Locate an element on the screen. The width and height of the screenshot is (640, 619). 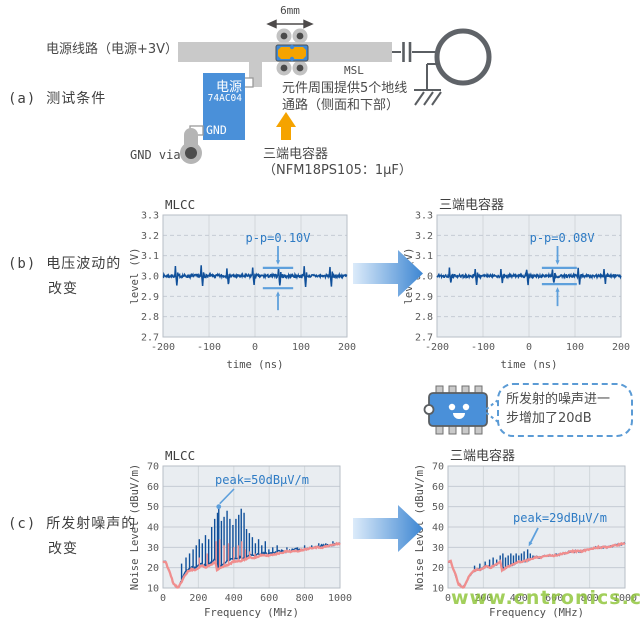
capacitor-symbol is located at coordinates (414, 52).